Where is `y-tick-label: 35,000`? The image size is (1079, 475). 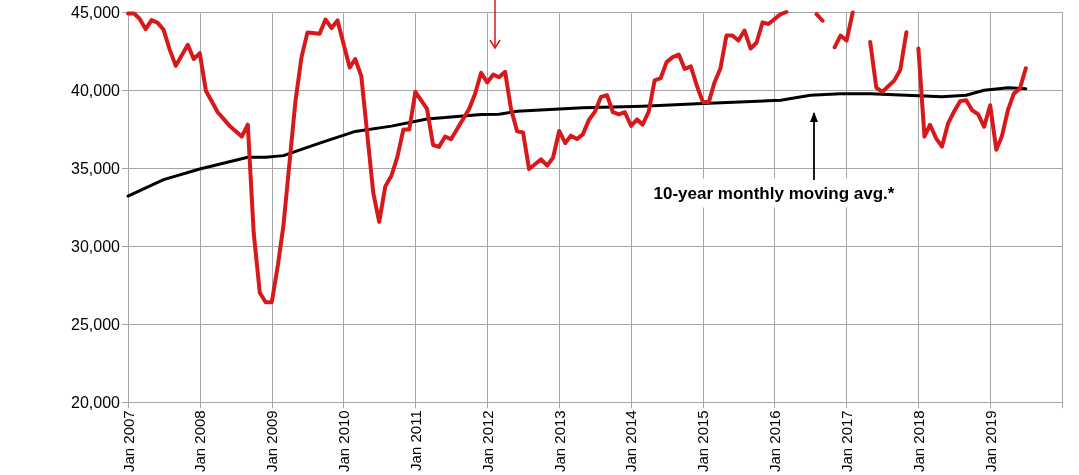 y-tick-label: 35,000 is located at coordinates (96, 168).